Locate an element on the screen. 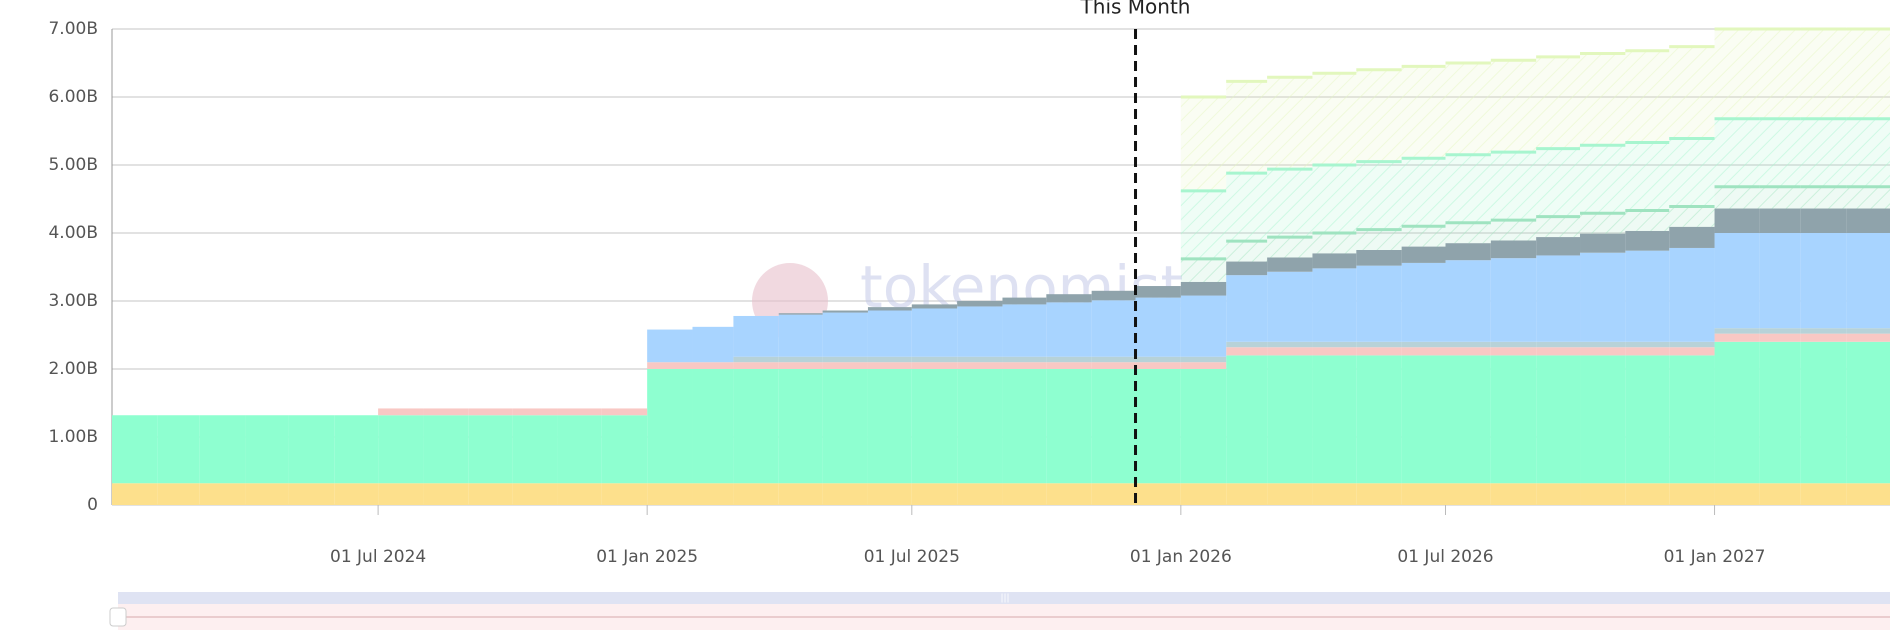 This screenshot has height=638, width=1890. y-tick-label: 2.00B is located at coordinates (73, 369).